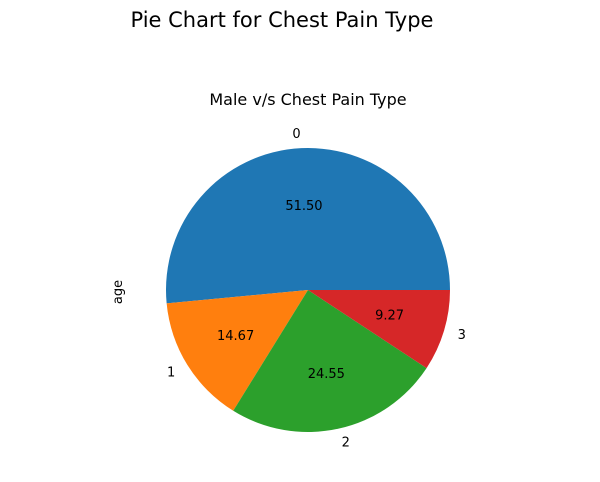  Describe the element at coordinates (346, 443) in the screenshot. I see `slice-category-label: 2` at that location.